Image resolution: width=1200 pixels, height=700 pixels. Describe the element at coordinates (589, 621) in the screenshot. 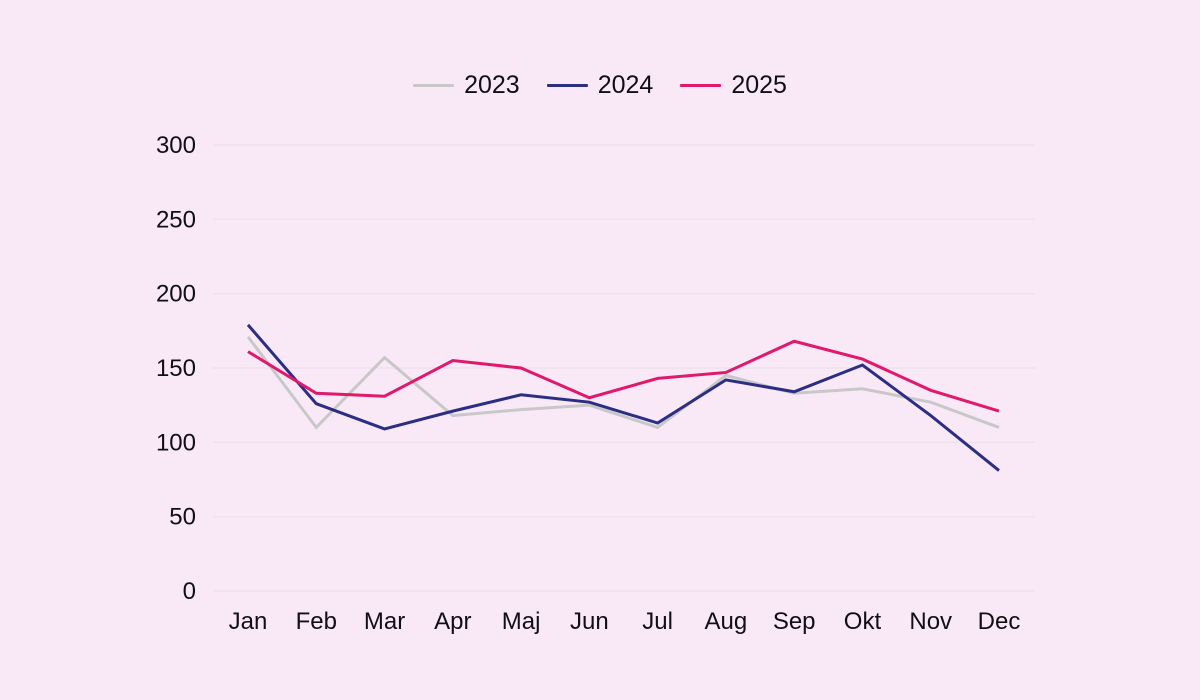

I see `x-tick-label-jun: Jun` at that location.